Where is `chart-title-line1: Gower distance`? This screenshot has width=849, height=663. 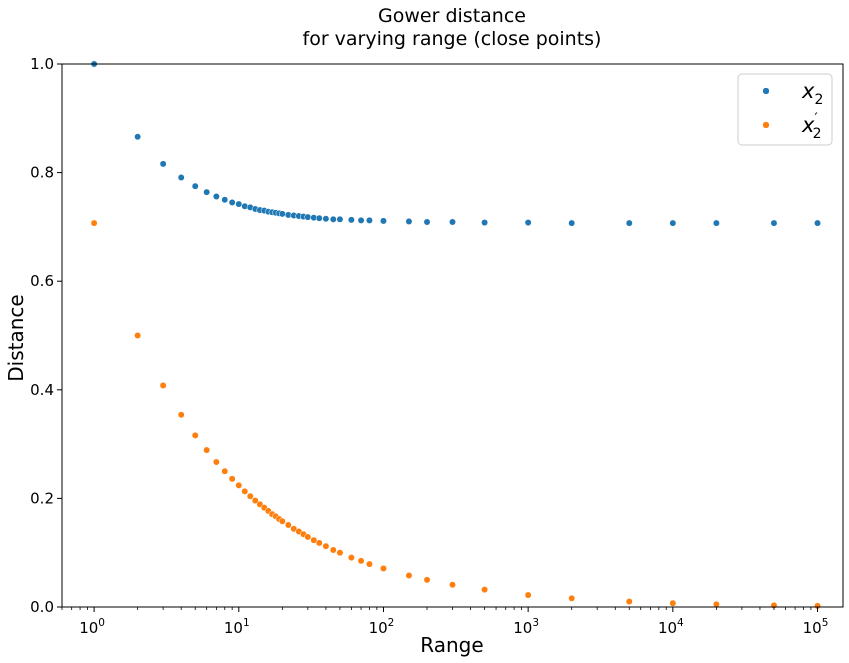
chart-title-line1: Gower distance is located at coordinates (452, 16).